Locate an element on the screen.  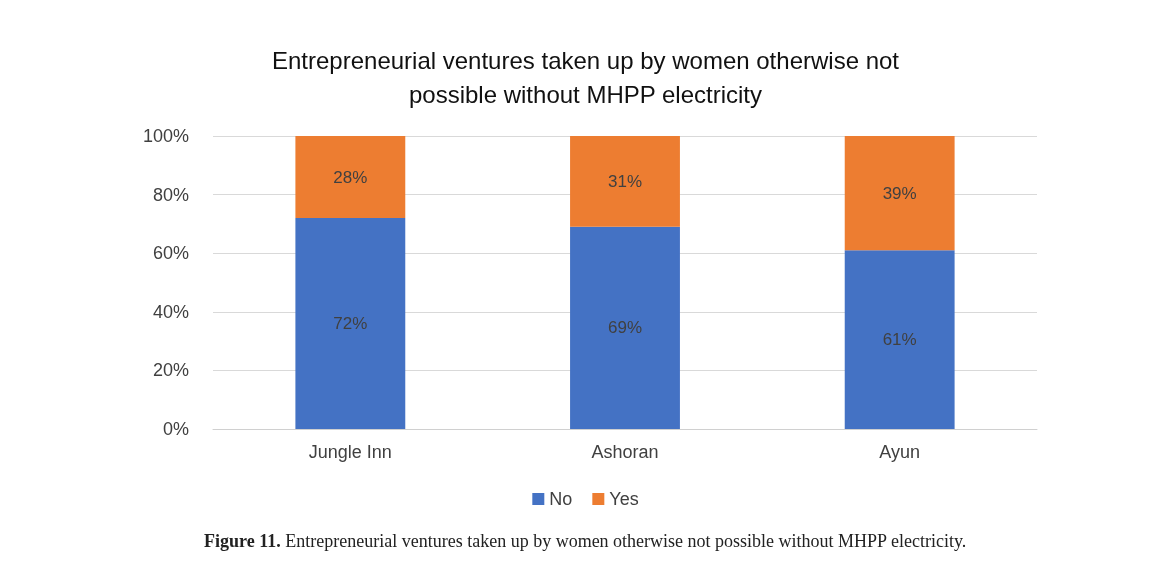
data-label: 28% is located at coordinates (350, 177).